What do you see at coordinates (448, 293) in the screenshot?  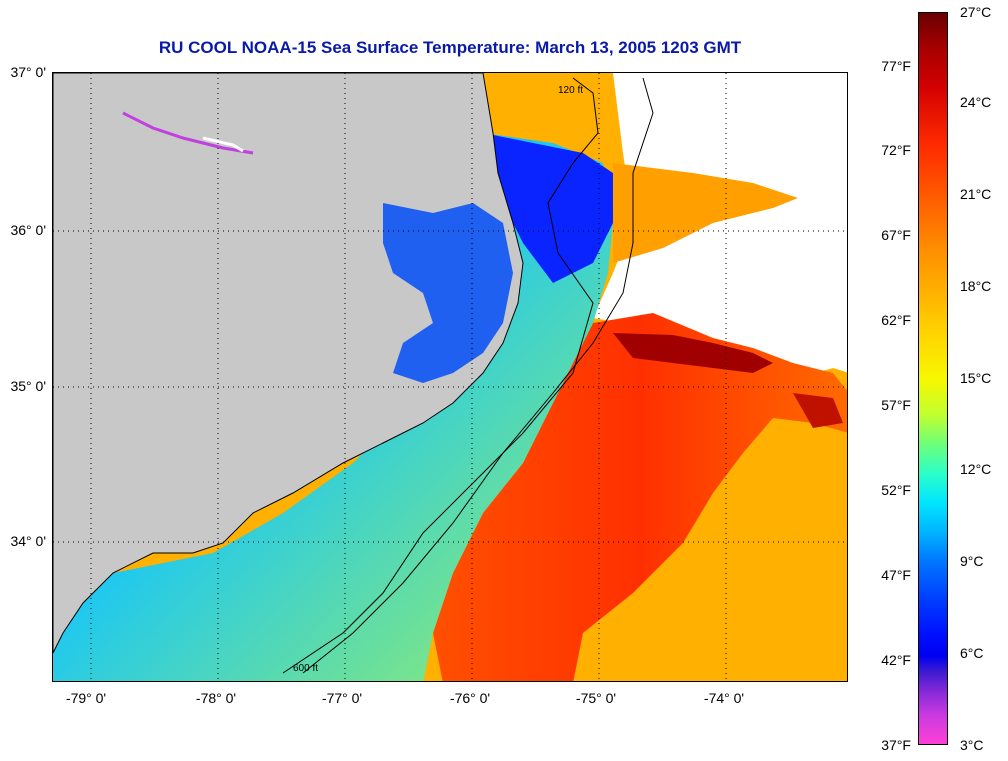 I see `pamlico-sound` at bounding box center [448, 293].